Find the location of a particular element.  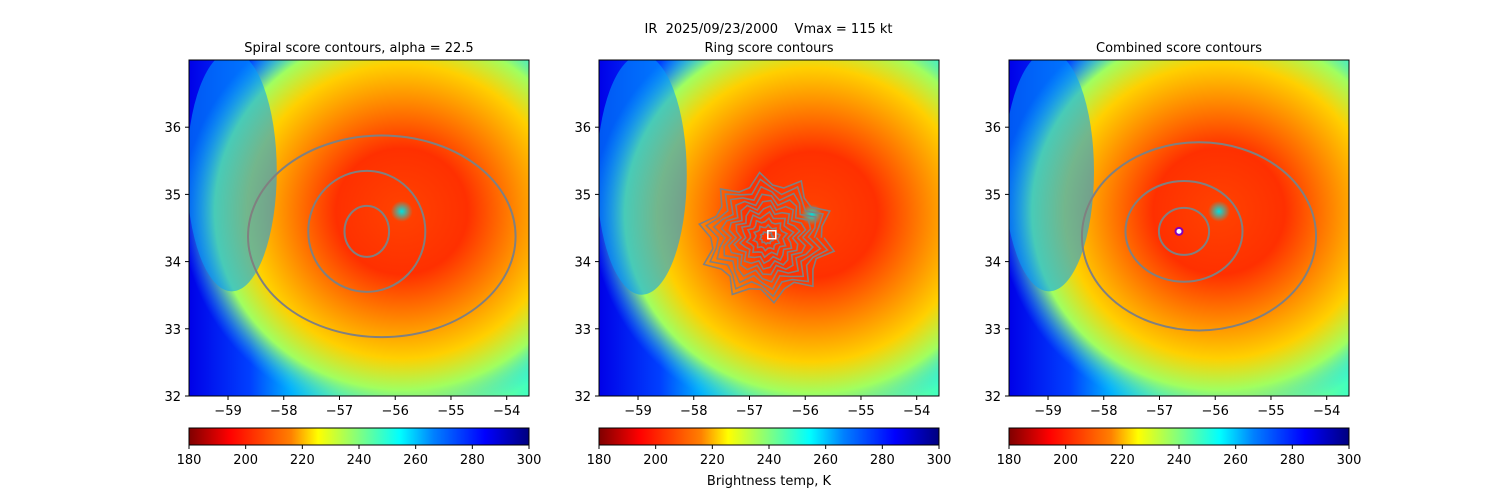

colorbar-1: 180 200 220 240 260 280 300 is located at coordinates (359, 447).